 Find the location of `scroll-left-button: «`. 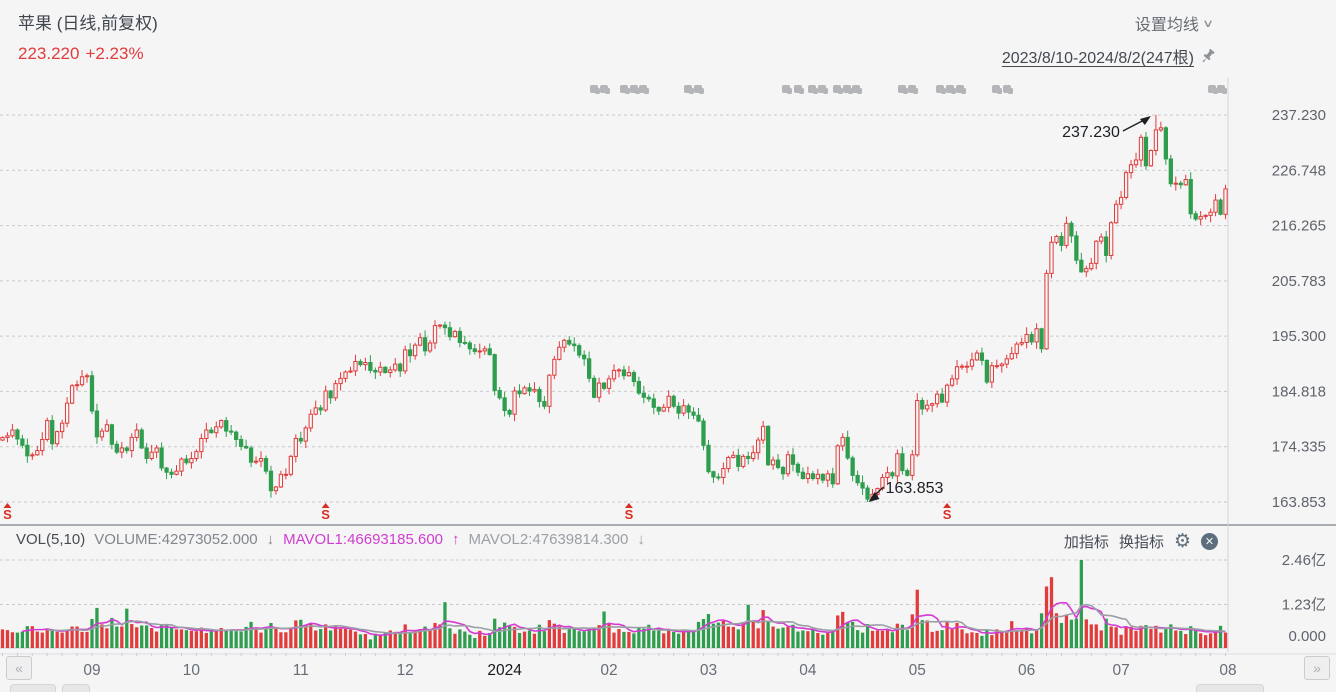

scroll-left-button: « is located at coordinates (19, 668).